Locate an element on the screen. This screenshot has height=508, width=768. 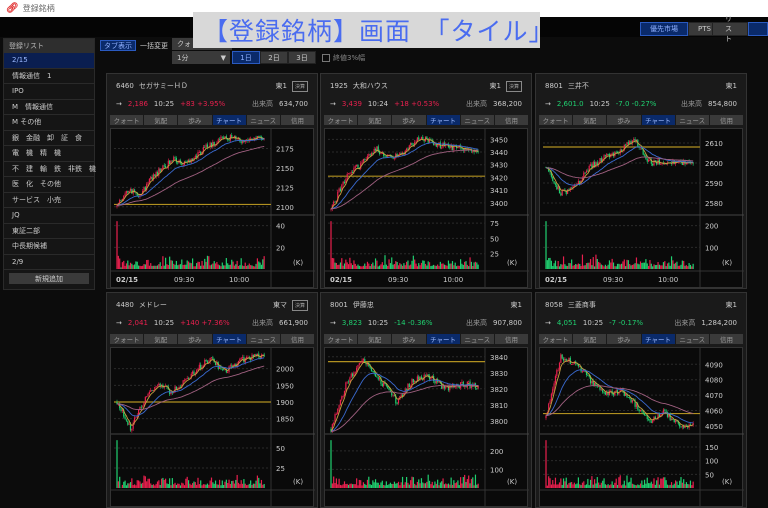
sidebar-item: M 情報通信 is located at coordinates (49, 108).